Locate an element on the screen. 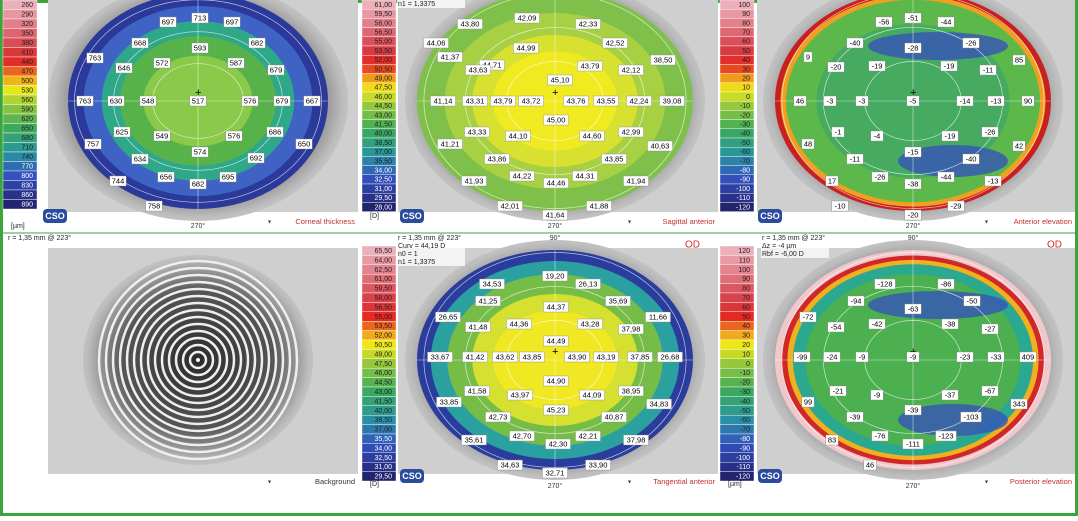 The width and height of the screenshot is (1078, 521). map-label: -21 is located at coordinates (838, 390).